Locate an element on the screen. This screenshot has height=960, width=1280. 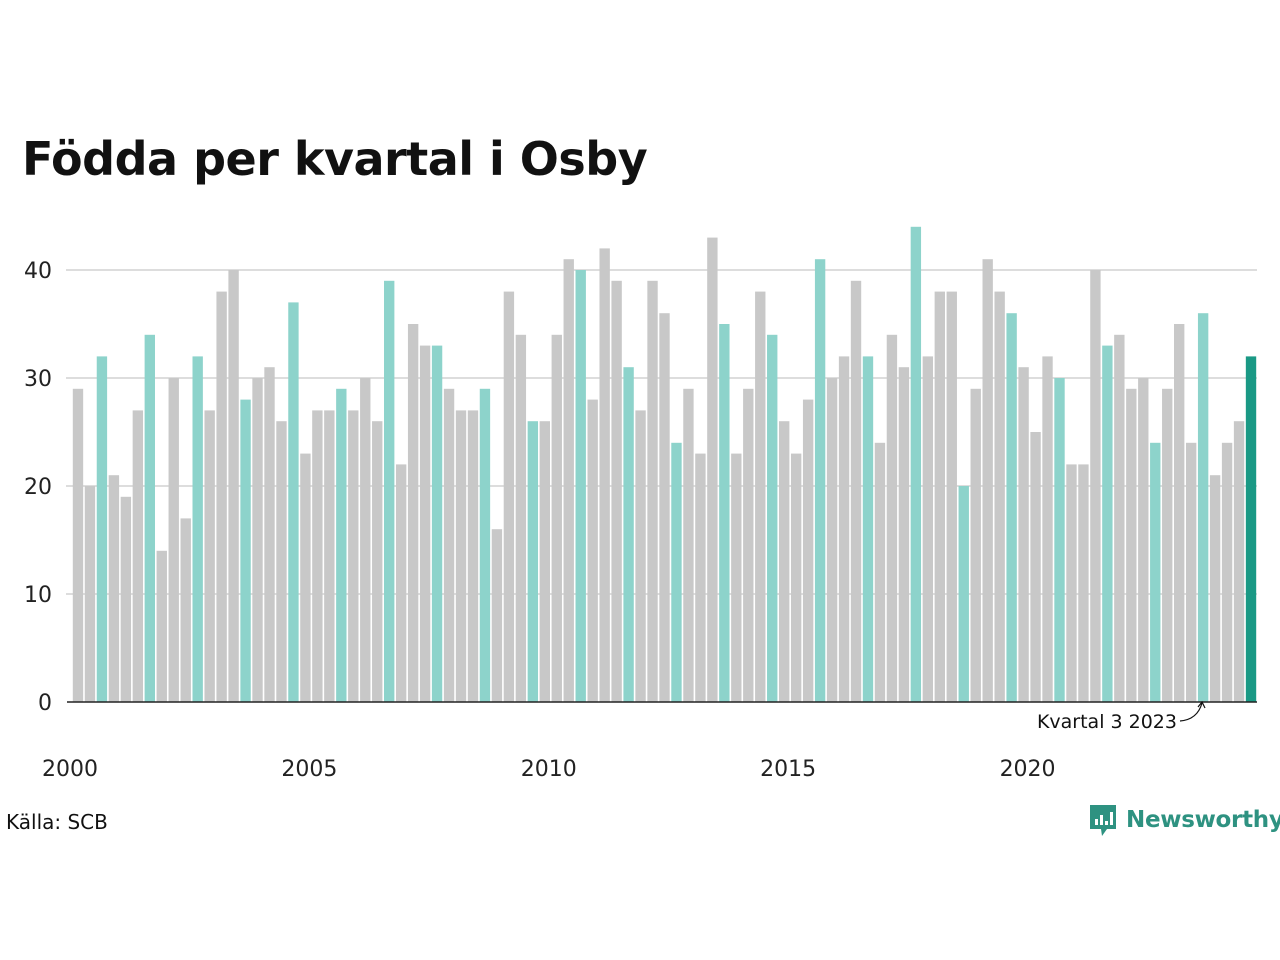
annotation-arrow is located at coordinates (1191, 712).